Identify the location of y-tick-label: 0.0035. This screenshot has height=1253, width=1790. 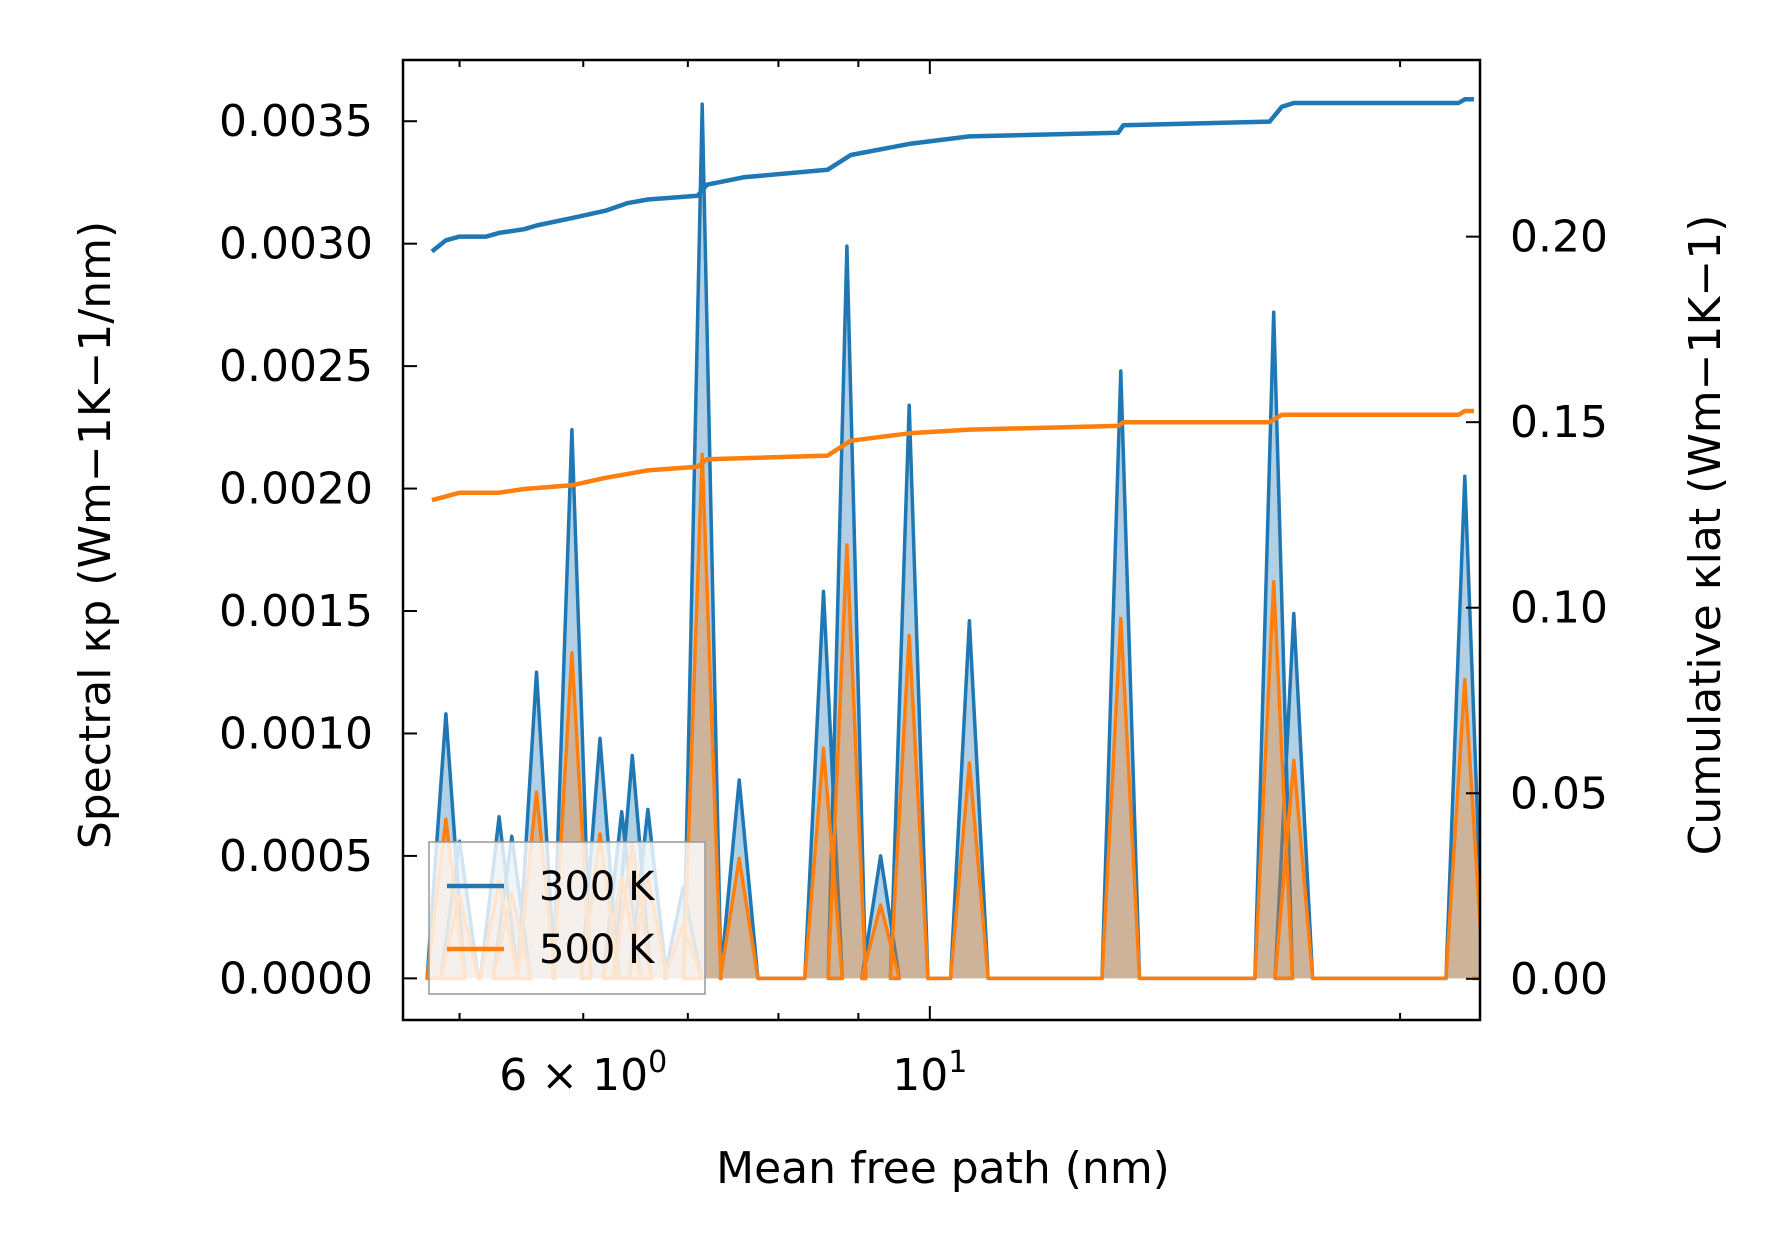
(296, 121).